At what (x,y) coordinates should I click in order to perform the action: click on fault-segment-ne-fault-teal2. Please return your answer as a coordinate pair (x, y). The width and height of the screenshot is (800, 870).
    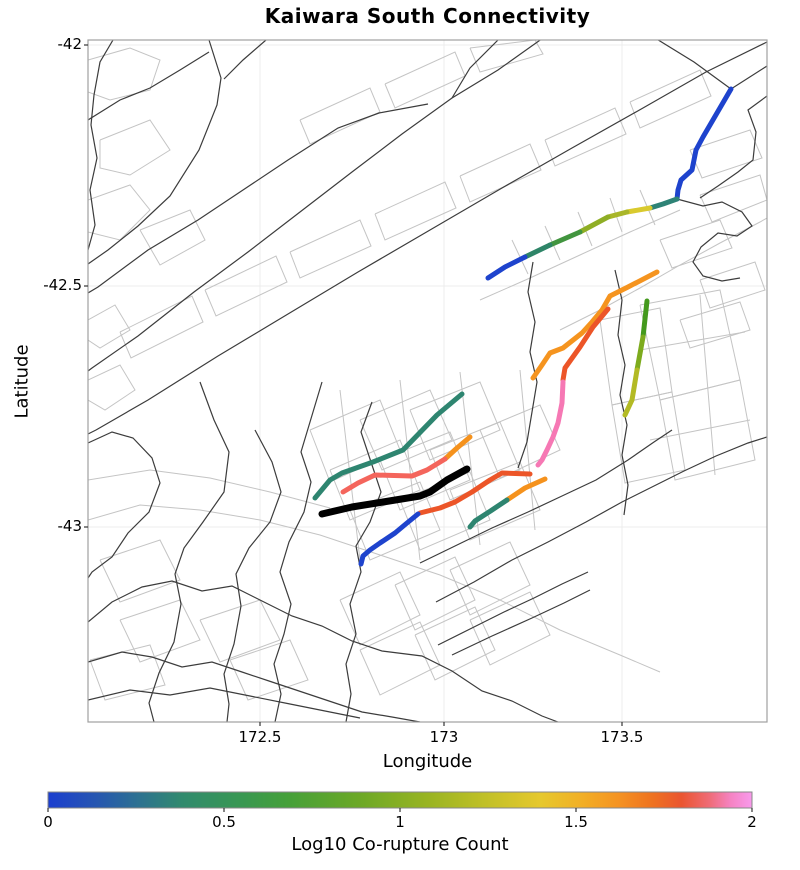
    Looking at the image, I should click on (537, 251).